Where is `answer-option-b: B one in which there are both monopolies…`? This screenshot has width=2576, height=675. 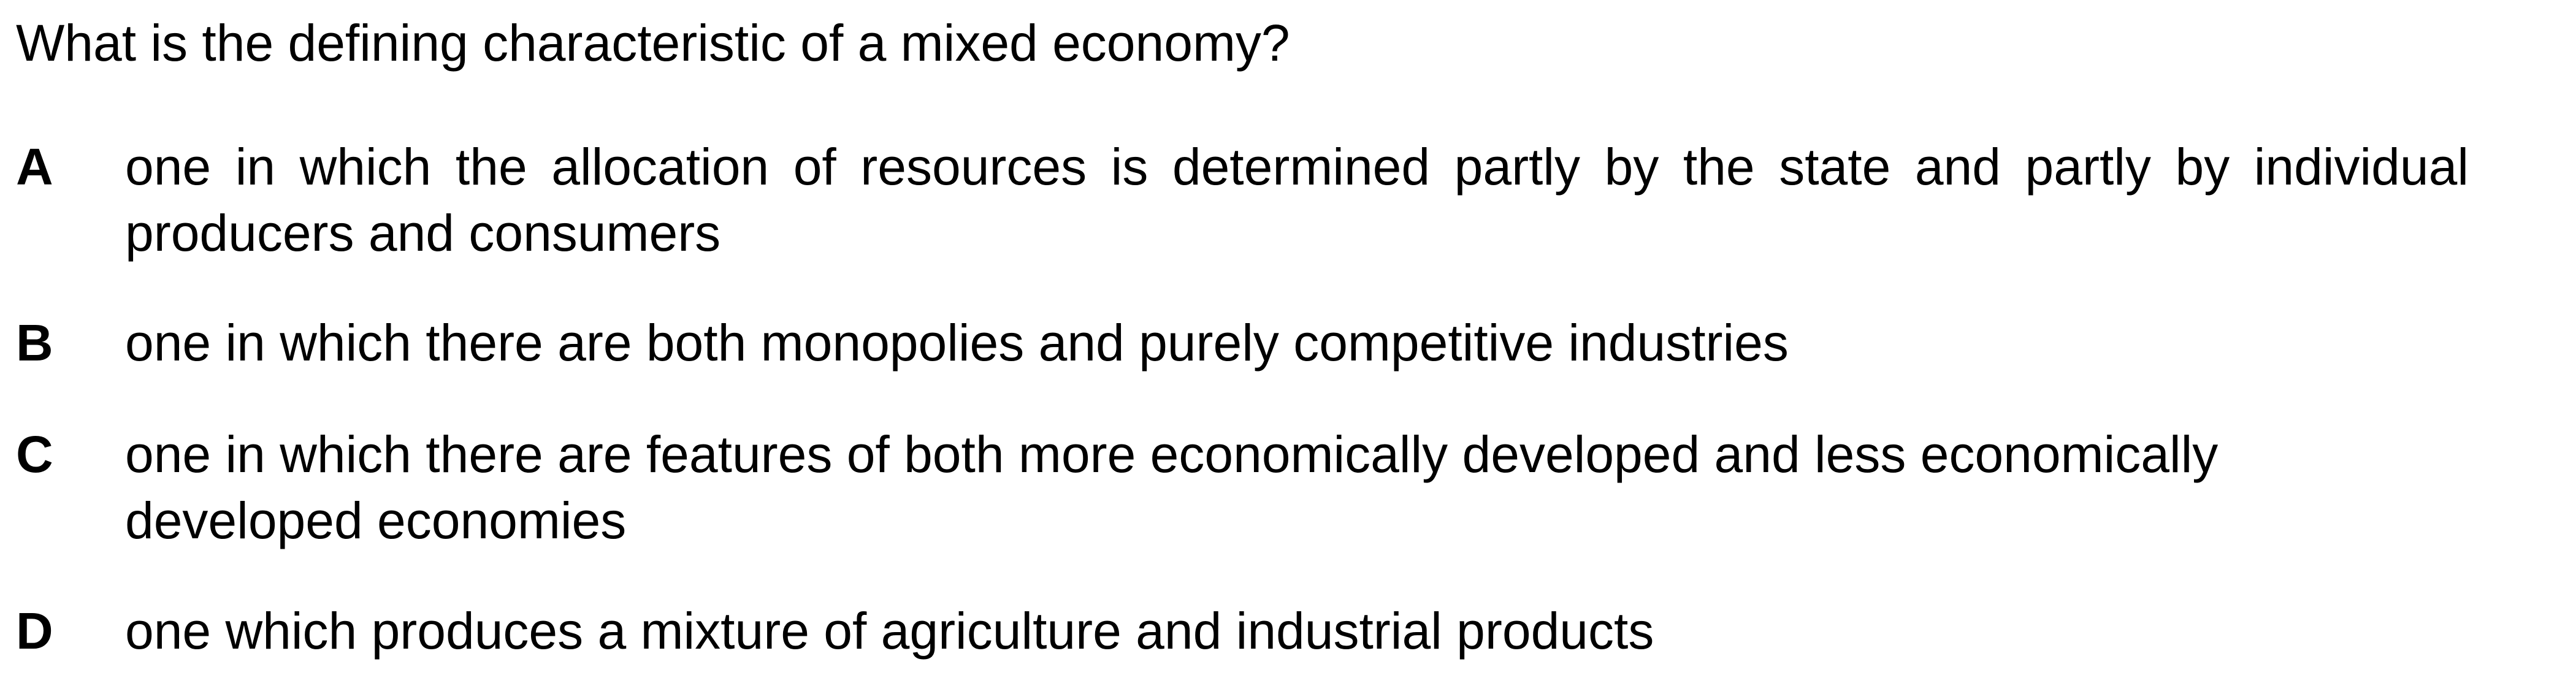
answer-option-b: B one in which there are both monopolies… is located at coordinates (1242, 343).